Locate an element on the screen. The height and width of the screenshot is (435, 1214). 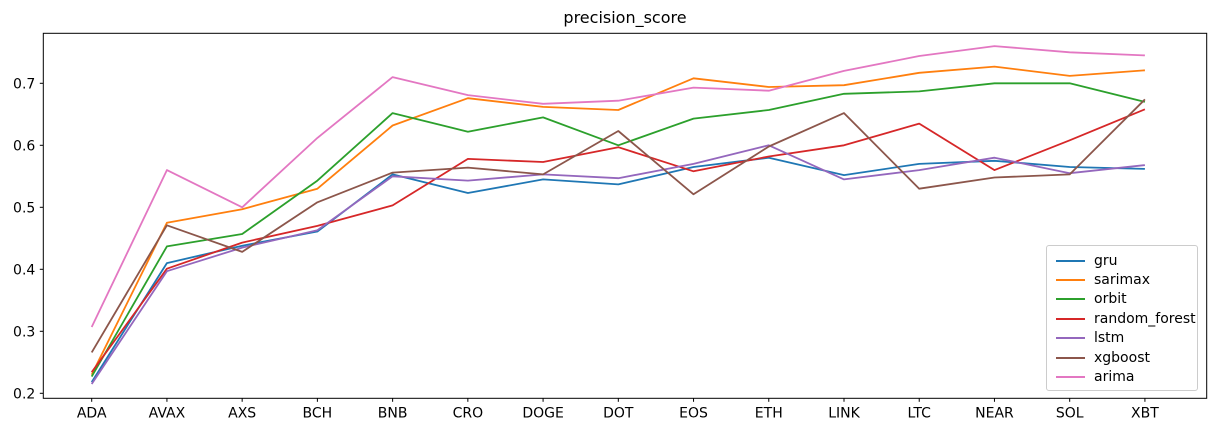
x-tick-label: CRO is located at coordinates (468, 413).